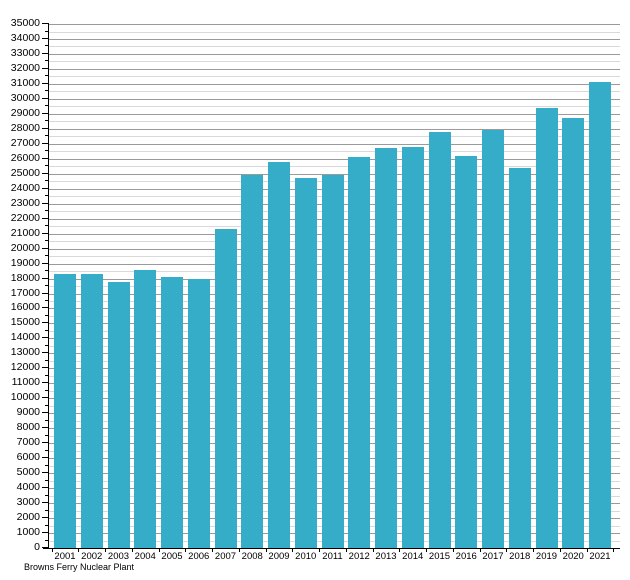 The width and height of the screenshot is (630, 580). I want to click on x-tick-label-2001: 2001, so click(65, 556).